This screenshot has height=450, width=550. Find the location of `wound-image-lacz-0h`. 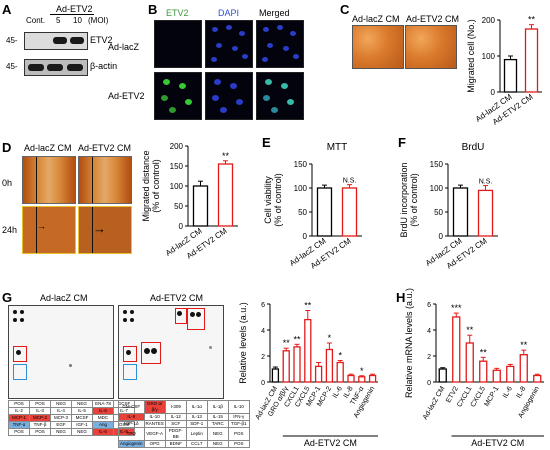

wound-image-lacz-0h is located at coordinates (49, 180).